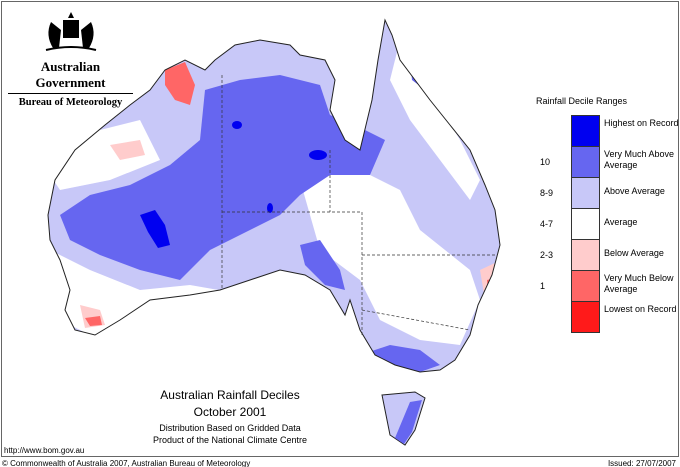 The width and height of the screenshot is (680, 467). What do you see at coordinates (408, 422) in the screenshot?
I see `tasmania-above-average` at bounding box center [408, 422].